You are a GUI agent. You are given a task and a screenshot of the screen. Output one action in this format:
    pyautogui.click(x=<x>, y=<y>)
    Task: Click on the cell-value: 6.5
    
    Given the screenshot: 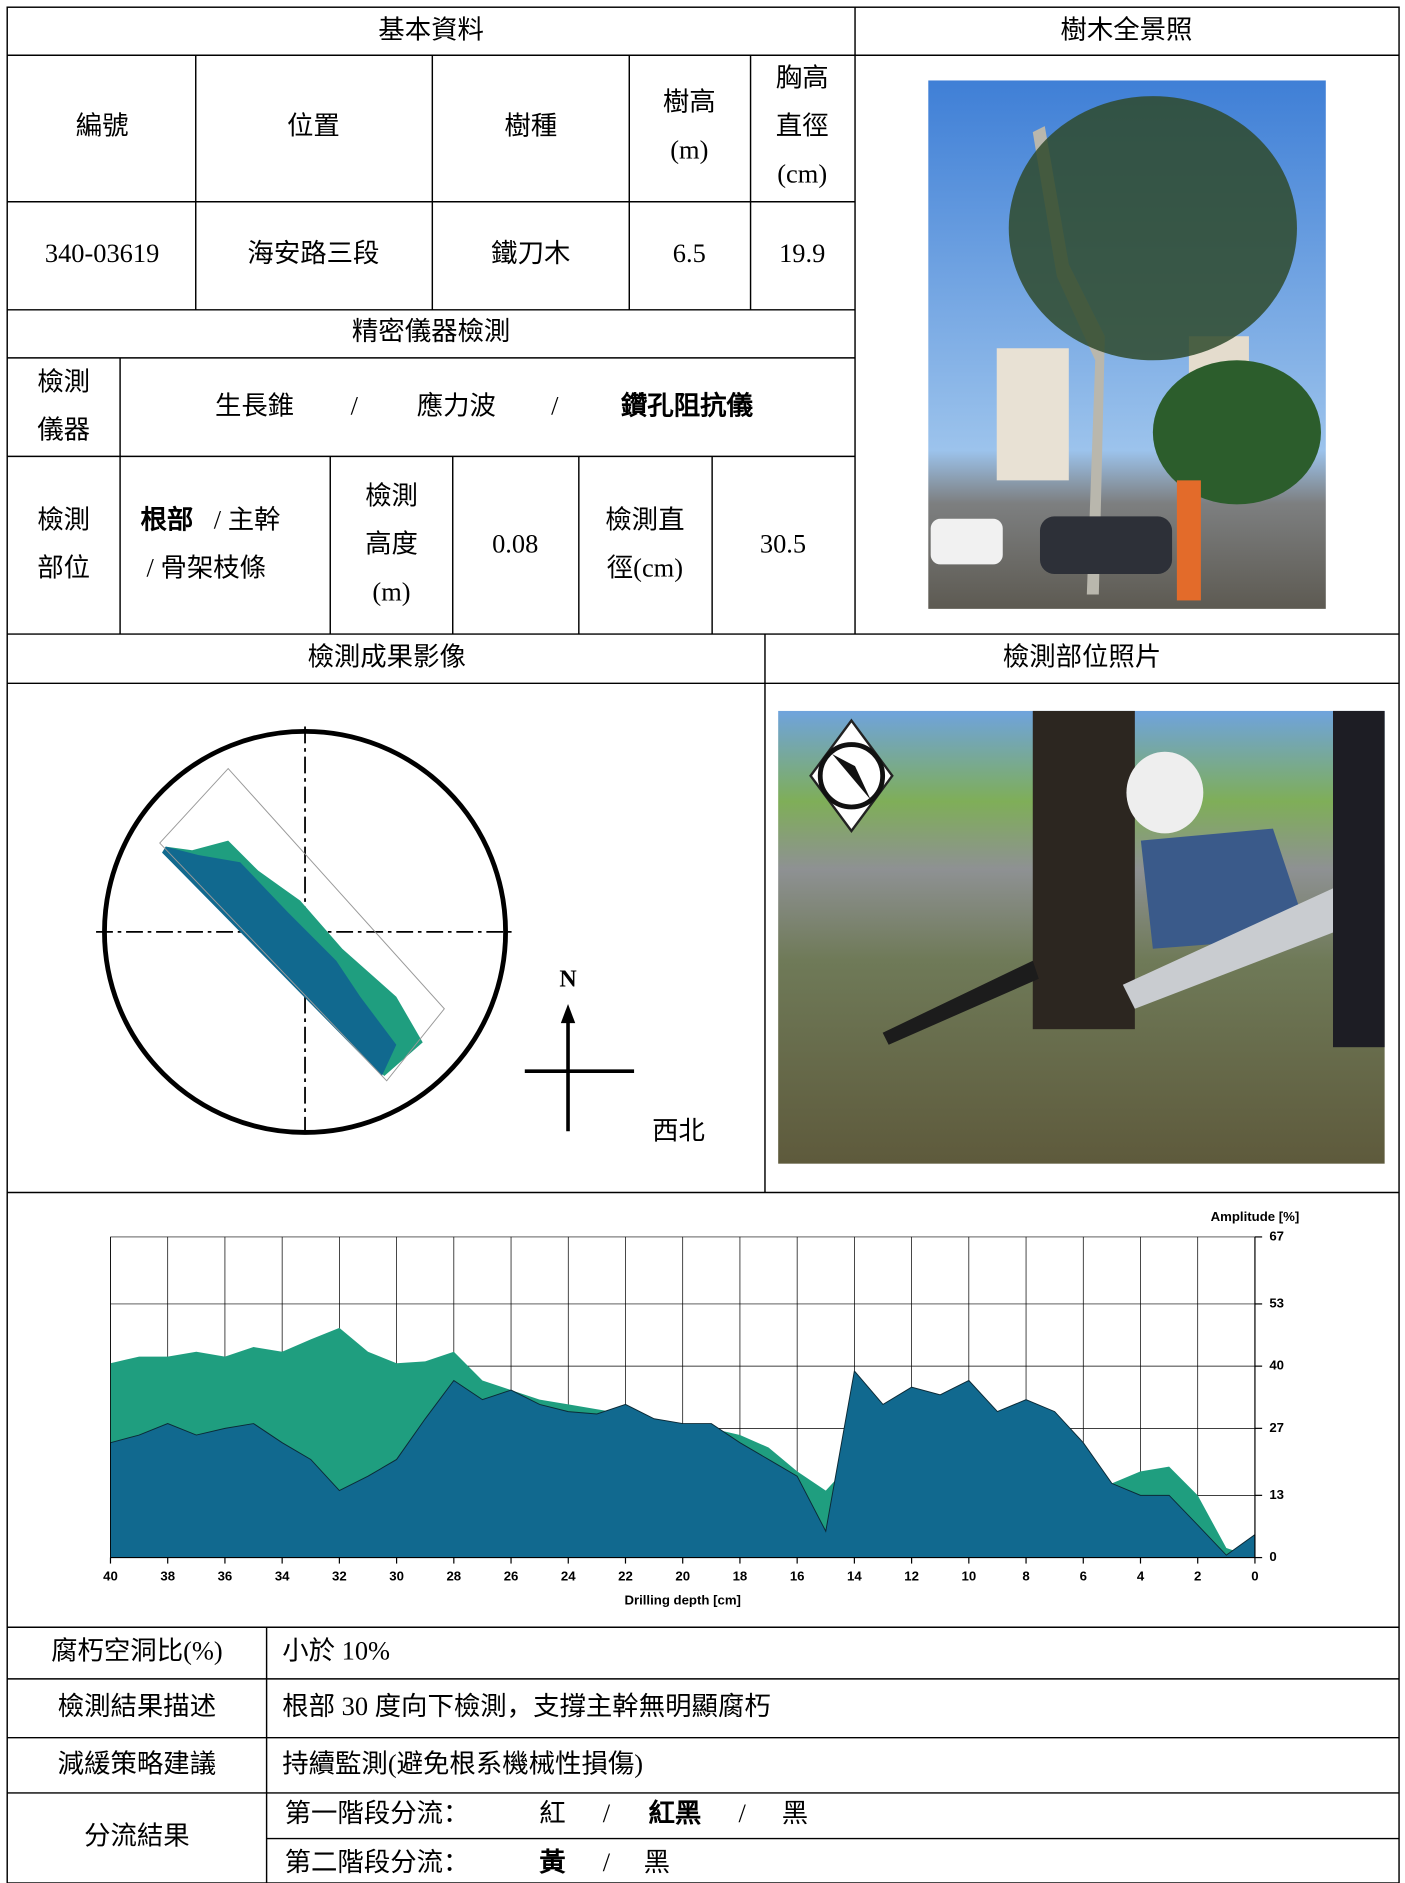 What is the action you would take?
    pyautogui.click(x=689, y=253)
    